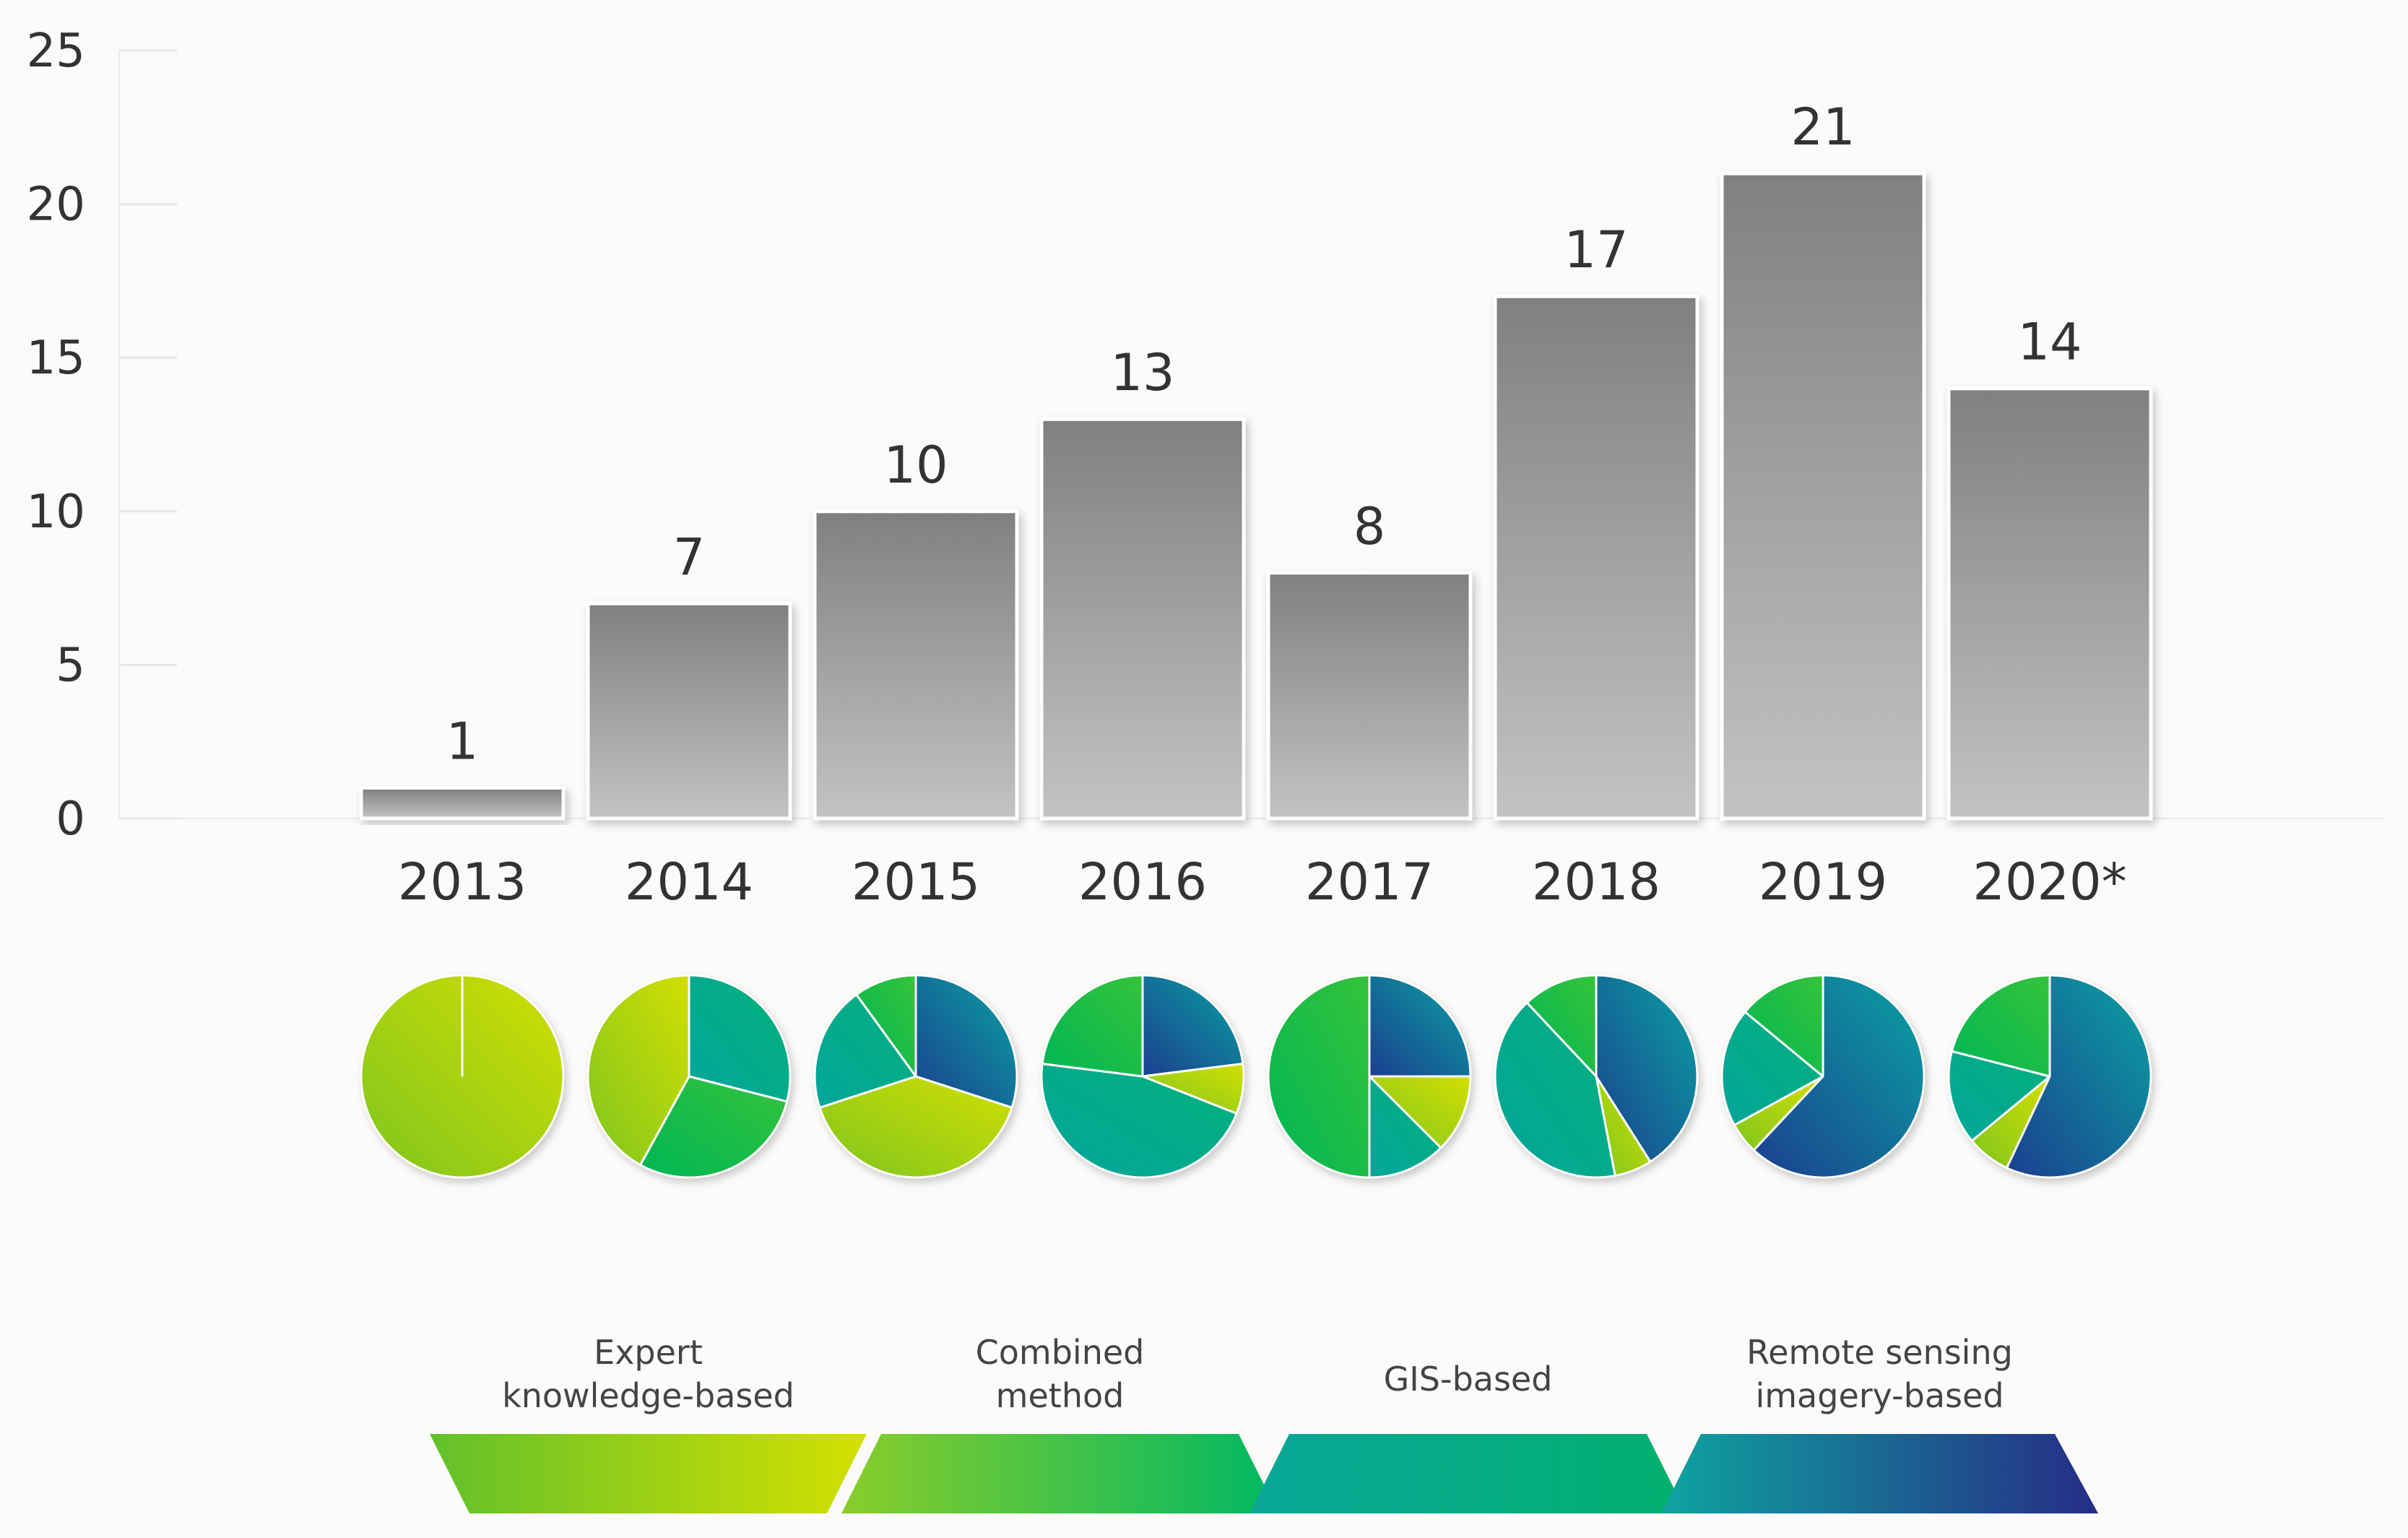  I want to click on x-tick-label: 2019, so click(1823, 882).